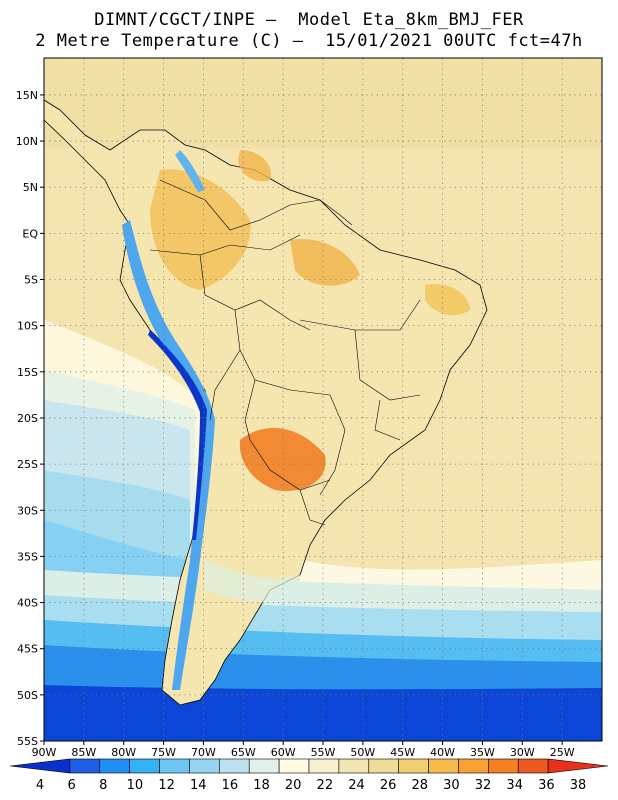 This screenshot has height=800, width=618. What do you see at coordinates (293, 785) in the screenshot?
I see `colorbar-label: 20` at bounding box center [293, 785].